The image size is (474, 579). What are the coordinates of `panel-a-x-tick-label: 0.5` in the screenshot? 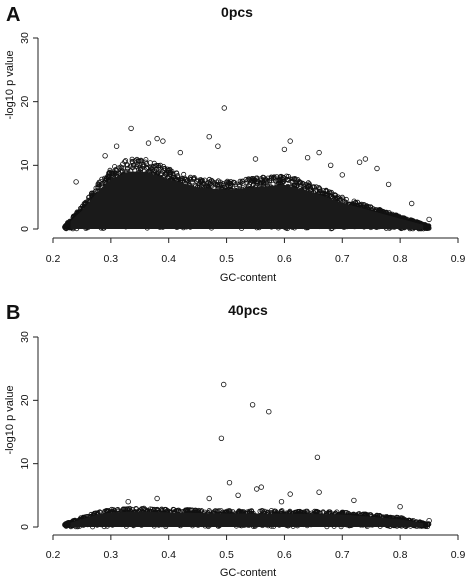 It's located at (226, 259).